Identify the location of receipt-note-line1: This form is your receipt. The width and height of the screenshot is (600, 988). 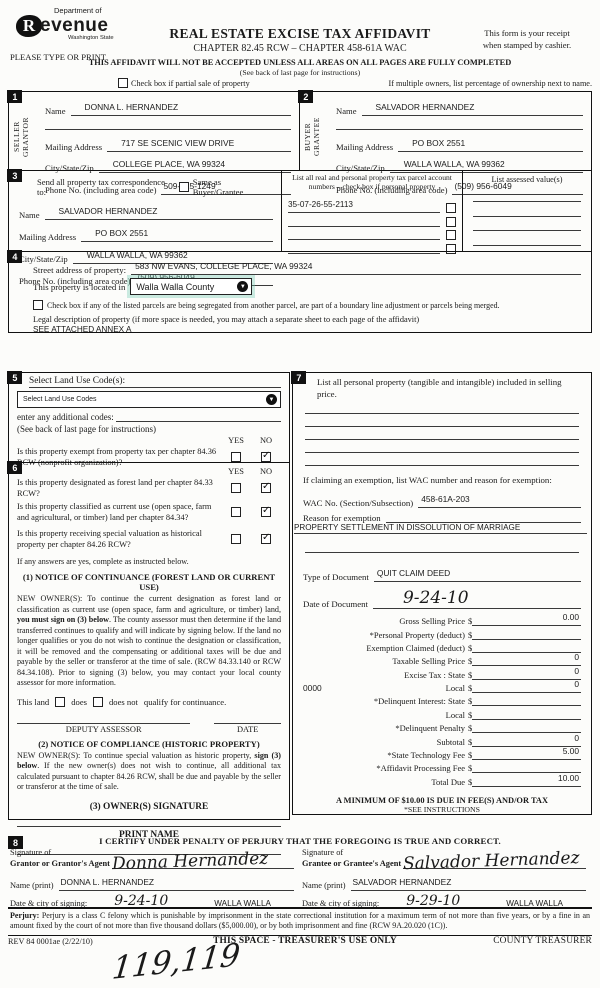
(527, 33).